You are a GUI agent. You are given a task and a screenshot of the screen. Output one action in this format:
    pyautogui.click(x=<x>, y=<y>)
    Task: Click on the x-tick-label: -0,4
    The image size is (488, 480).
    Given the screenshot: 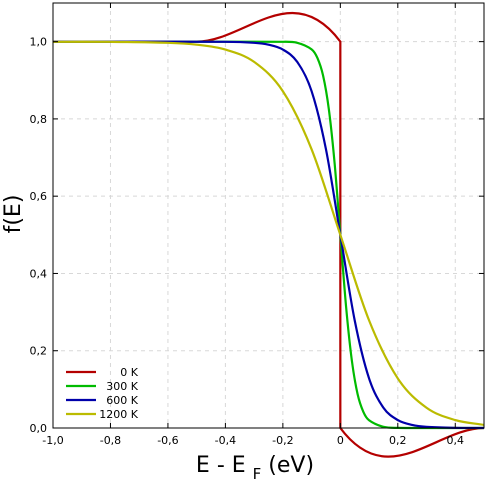 What is the action you would take?
    pyautogui.click(x=225, y=440)
    